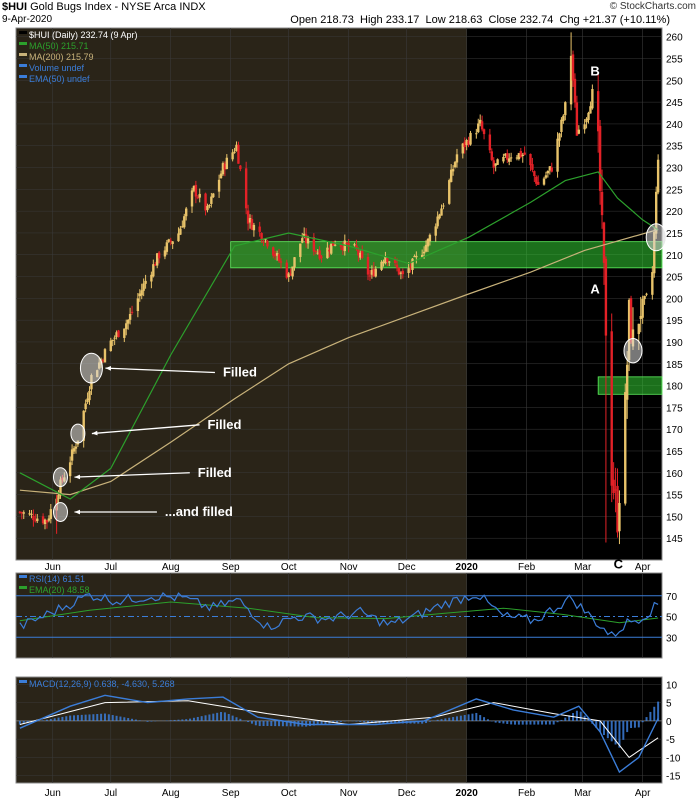 The image size is (700, 800). What do you see at coordinates (674, 278) in the screenshot?
I see `price-y-tick-label: 205` at bounding box center [674, 278].